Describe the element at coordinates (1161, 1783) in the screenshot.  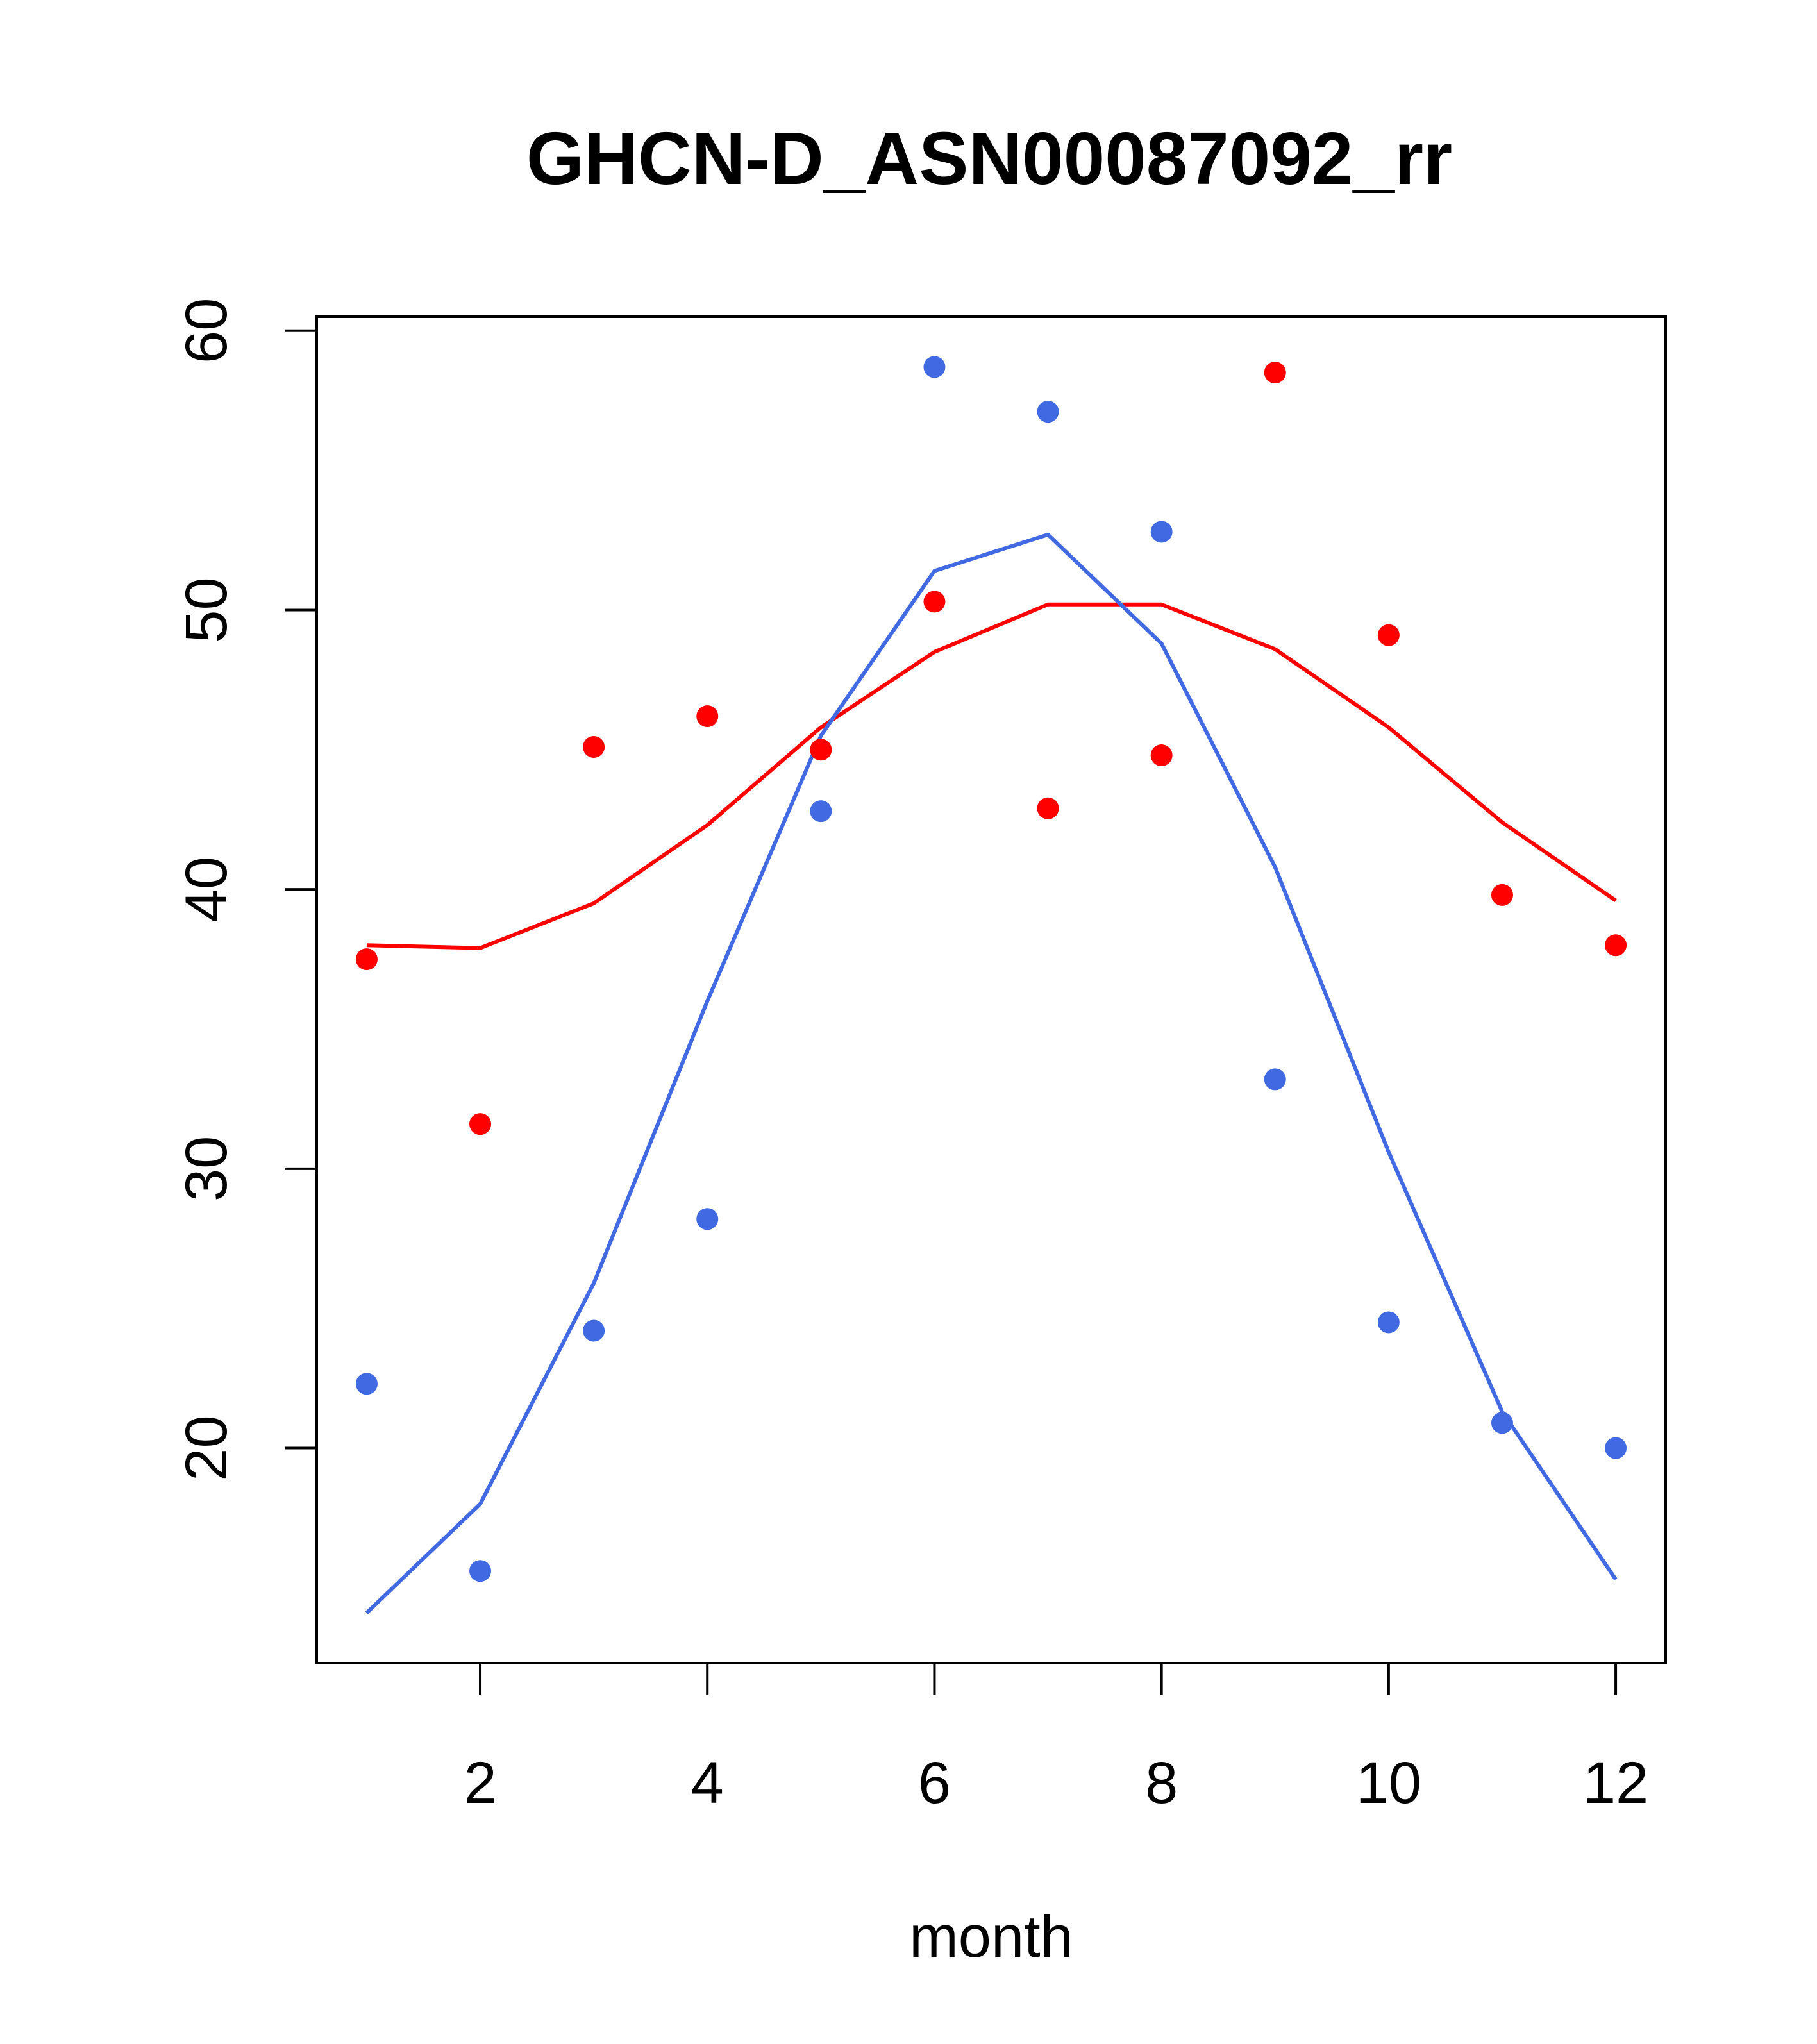
I see `x-tick-label: 8` at that location.